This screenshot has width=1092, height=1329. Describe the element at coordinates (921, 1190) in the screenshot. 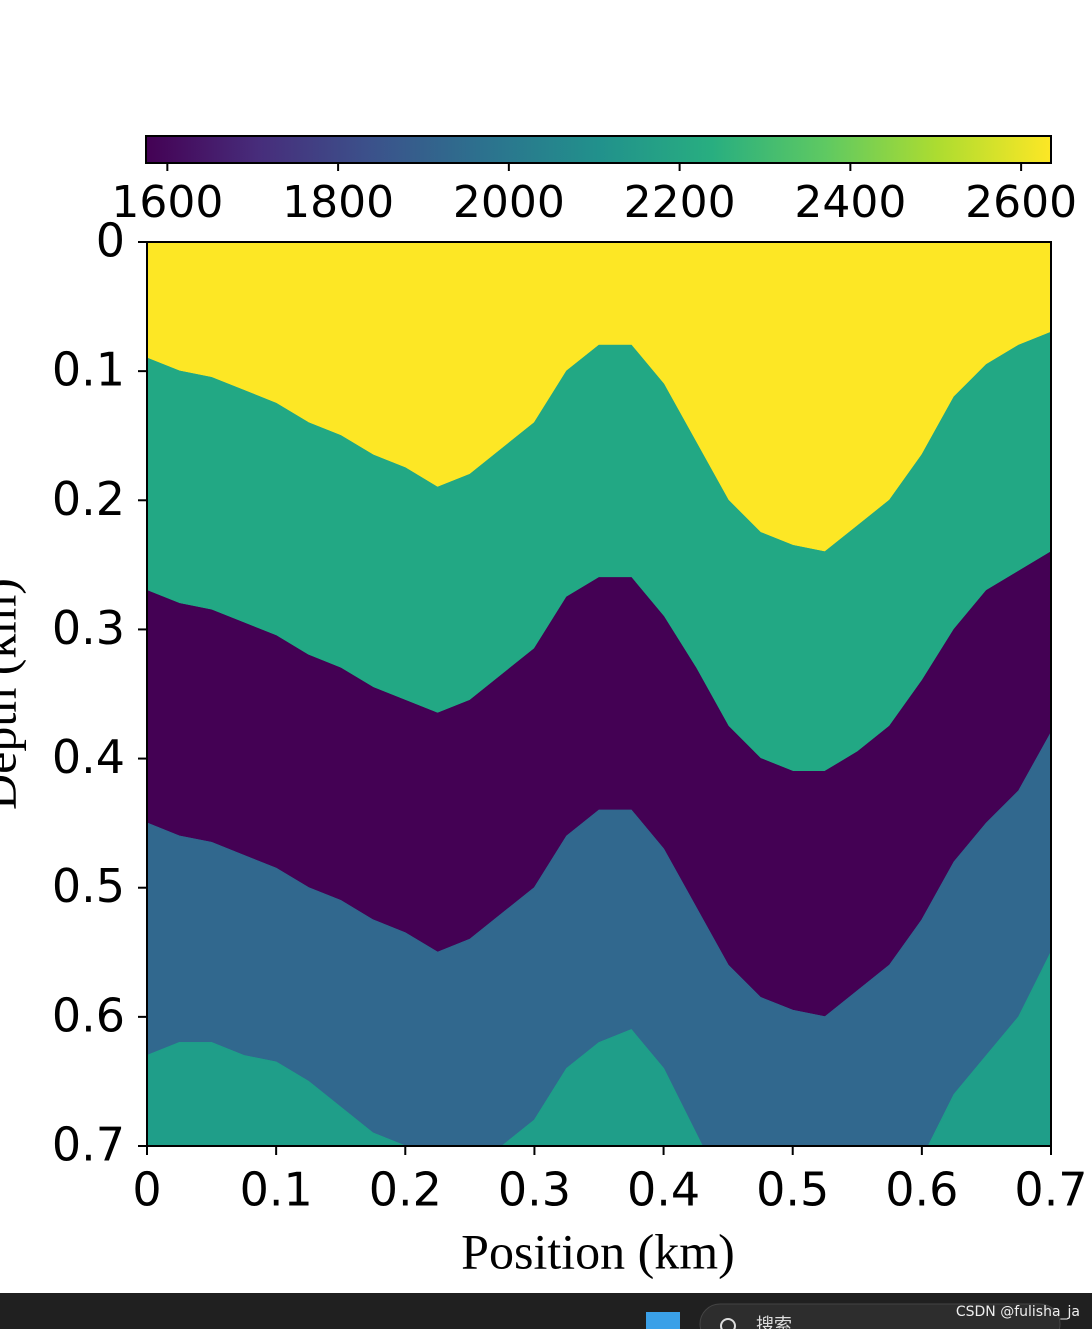

I see `x-tick-label: 0.6` at that location.